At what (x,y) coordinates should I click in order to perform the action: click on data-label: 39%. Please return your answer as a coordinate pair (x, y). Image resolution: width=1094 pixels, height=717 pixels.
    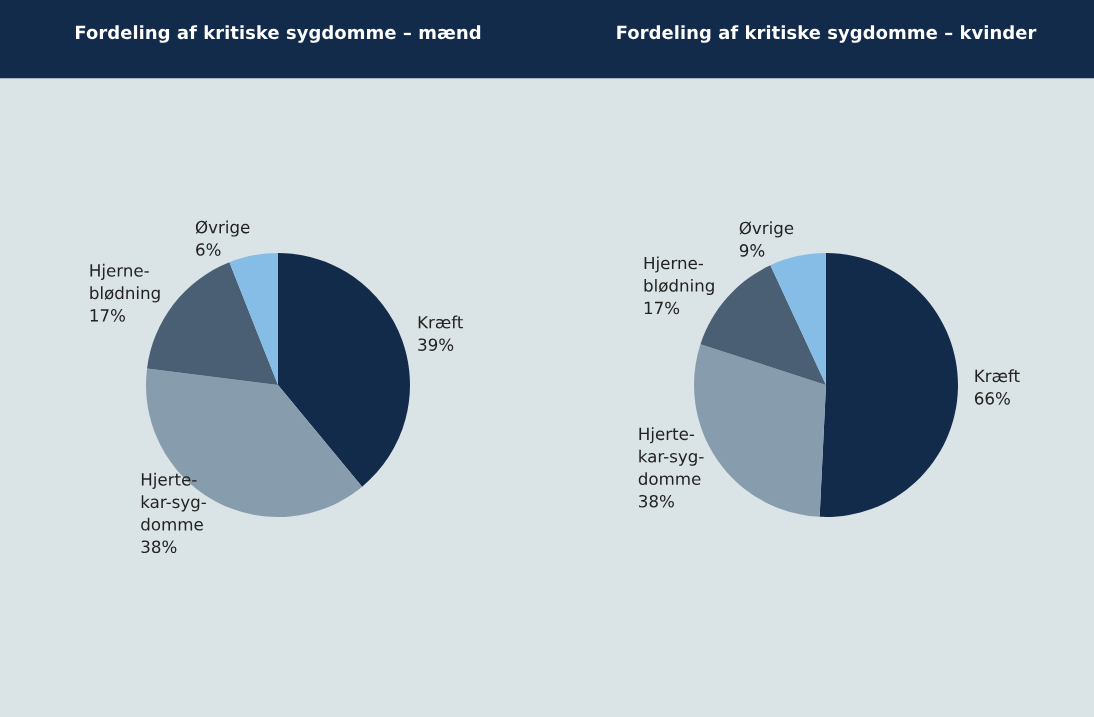
    Looking at the image, I should click on (436, 344).